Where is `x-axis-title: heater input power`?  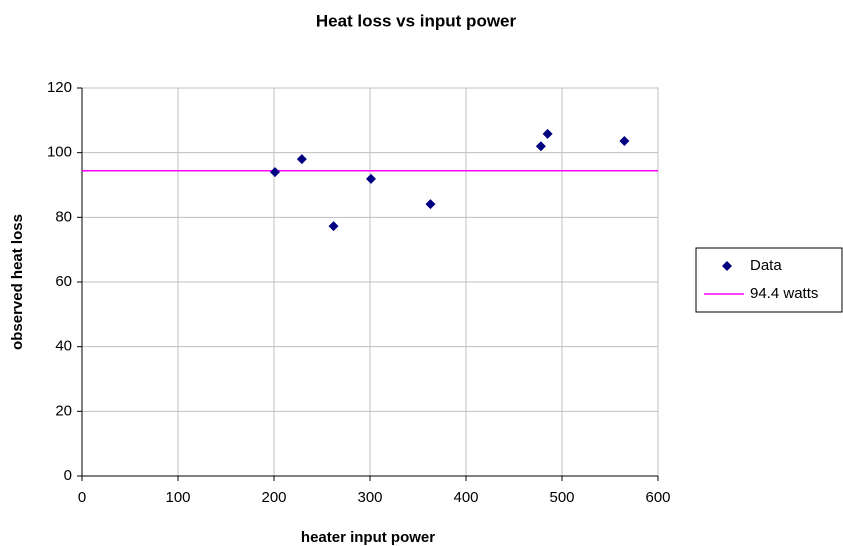
x-axis-title: heater input power is located at coordinates (368, 537).